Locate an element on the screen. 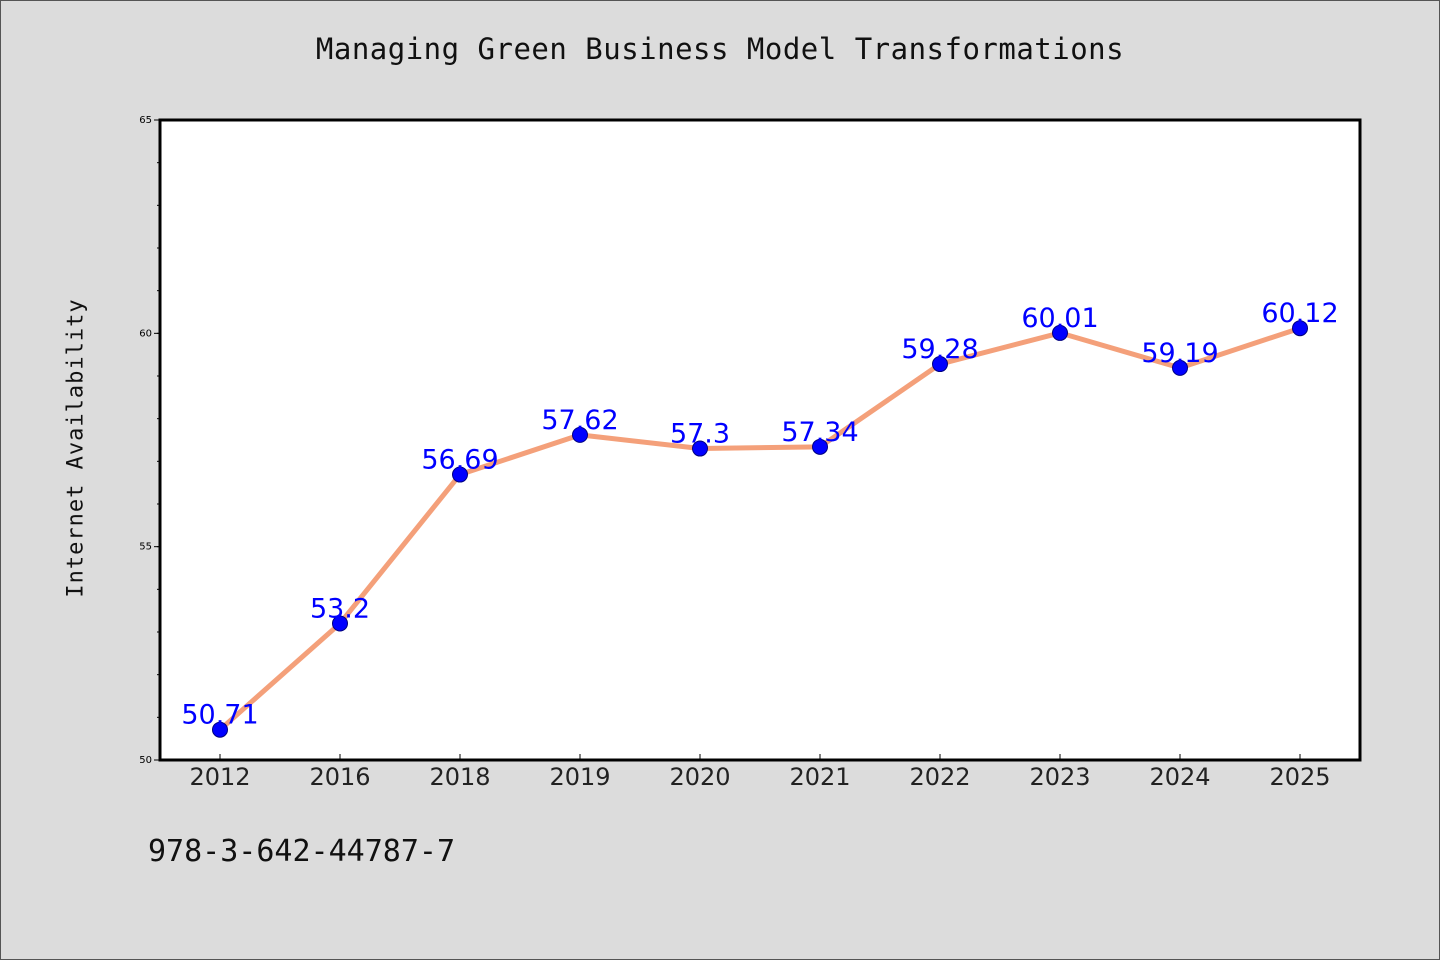 The height and width of the screenshot is (960, 1440). x-tick-label: 2018 is located at coordinates (459, 777).